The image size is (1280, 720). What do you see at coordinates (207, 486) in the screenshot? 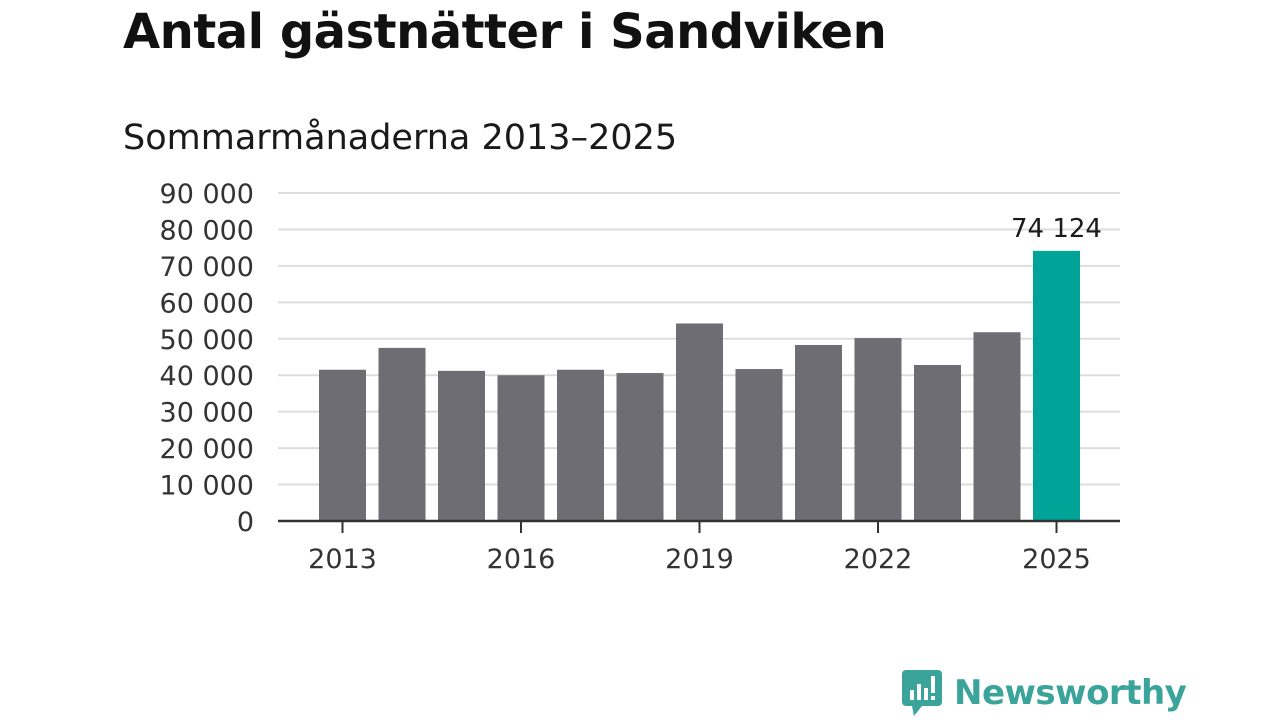
I see `y-tick-label: 10 000` at bounding box center [207, 486].